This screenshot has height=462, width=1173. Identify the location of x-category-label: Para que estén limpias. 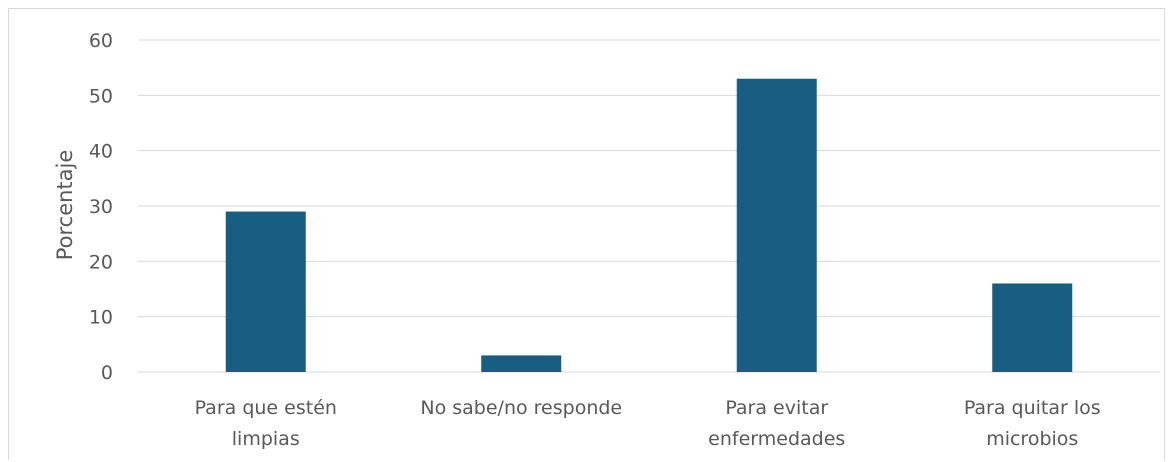
(266, 423).